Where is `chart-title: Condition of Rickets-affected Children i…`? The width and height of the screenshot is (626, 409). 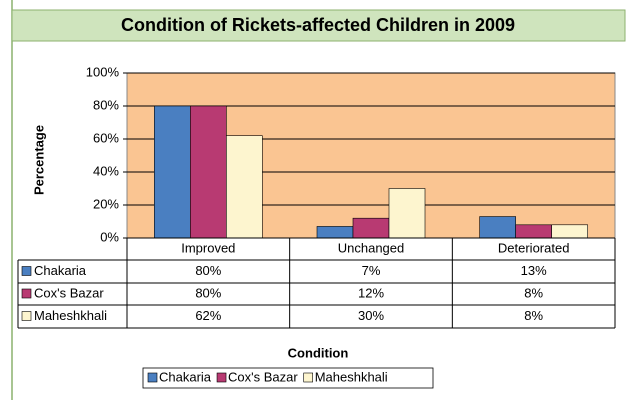 chart-title: Condition of Rickets-affected Children i… is located at coordinates (318, 25).